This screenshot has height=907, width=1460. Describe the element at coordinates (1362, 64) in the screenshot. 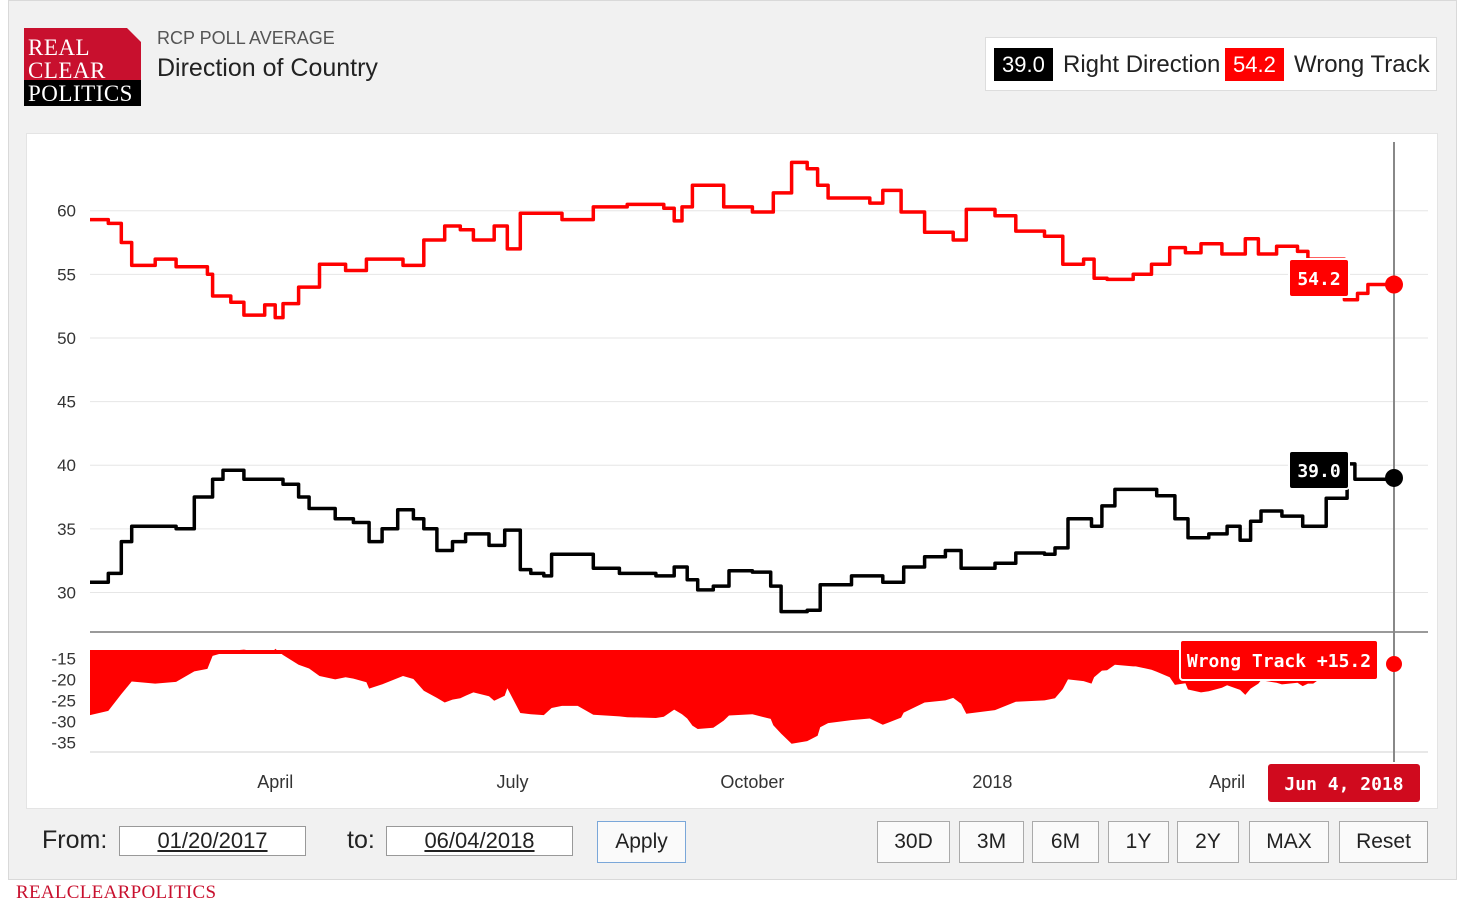

I see `legend-wrong-track-label: Wrong Track` at that location.